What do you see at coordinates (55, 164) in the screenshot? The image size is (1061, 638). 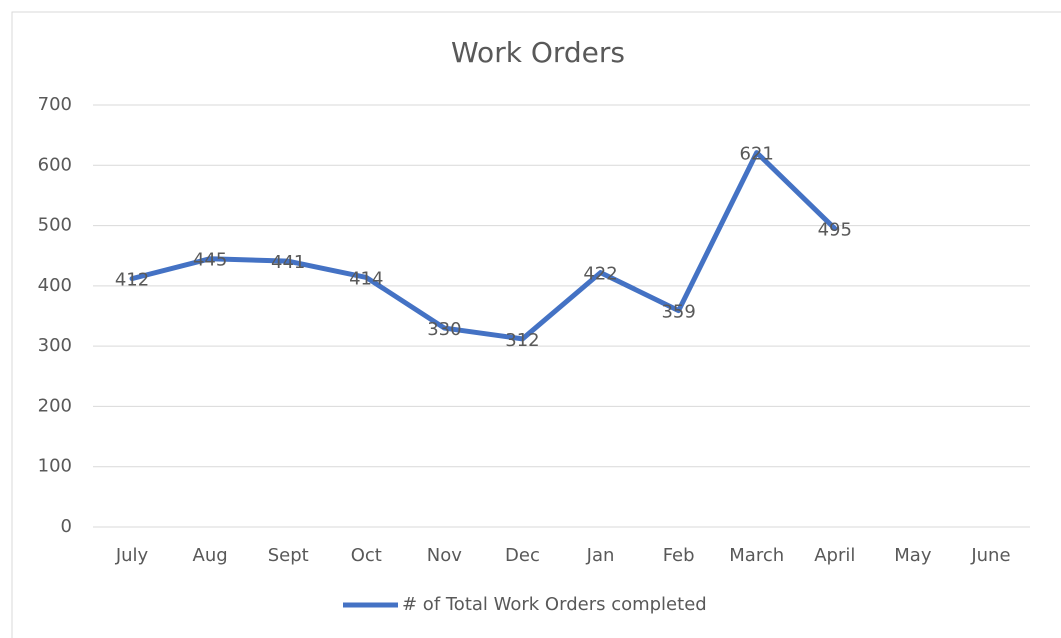 I see `y-tick-label: 600` at bounding box center [55, 164].